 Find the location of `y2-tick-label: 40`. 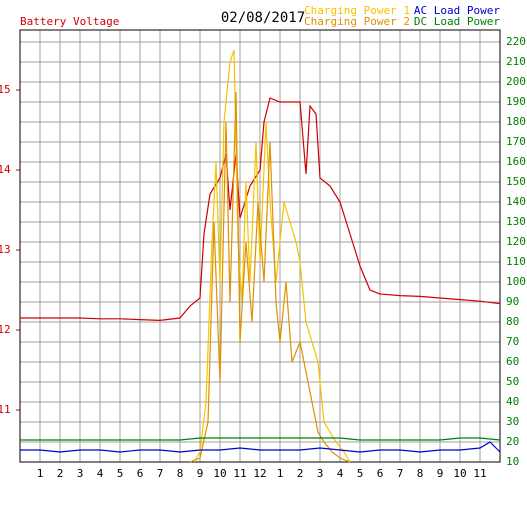

y2-tick-label: 40 is located at coordinates (512, 401).